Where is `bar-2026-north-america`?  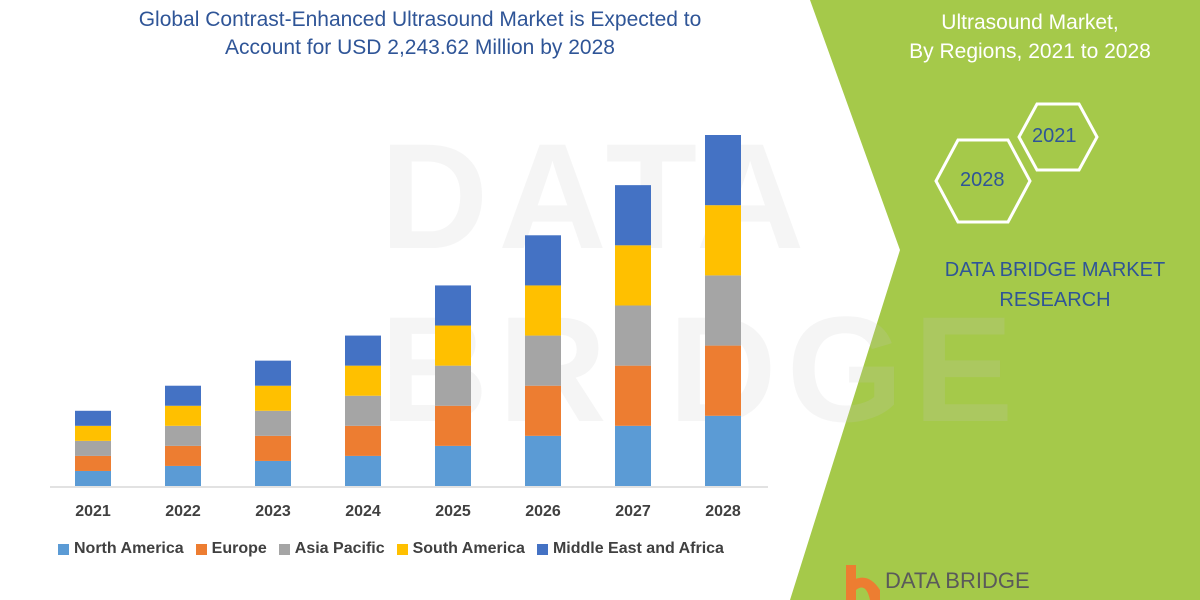
bar-2026-north-america is located at coordinates (543, 460).